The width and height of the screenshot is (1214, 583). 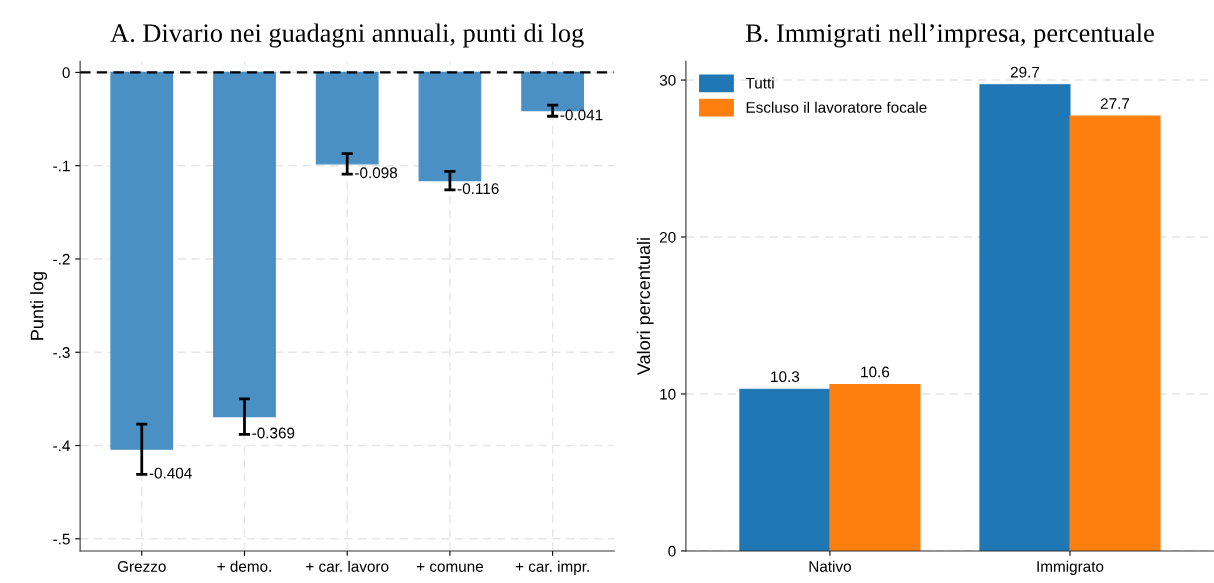 What do you see at coordinates (875, 372) in the screenshot?
I see `data-label: 10.6` at bounding box center [875, 372].